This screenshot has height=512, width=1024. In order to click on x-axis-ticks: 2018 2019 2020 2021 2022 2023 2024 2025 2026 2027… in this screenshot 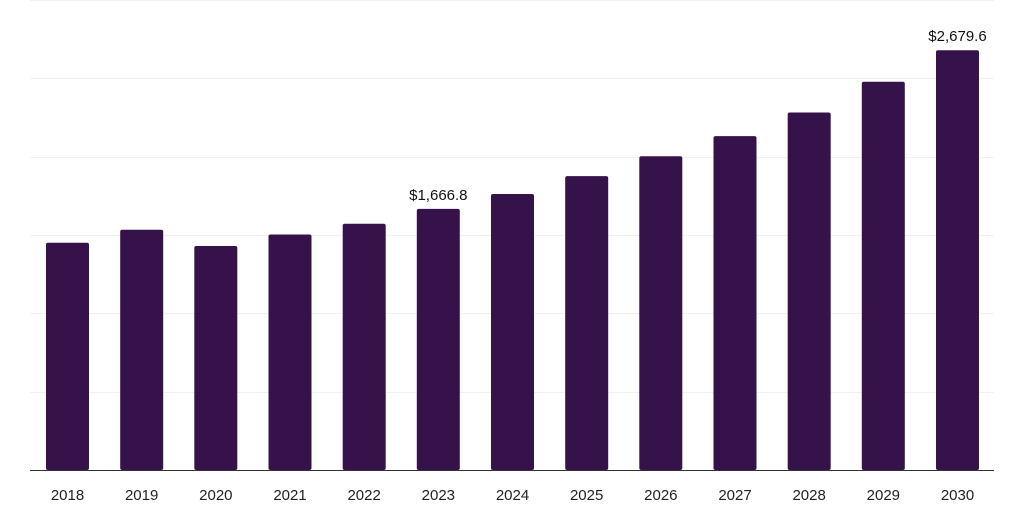, I will do `click(512, 495)`.